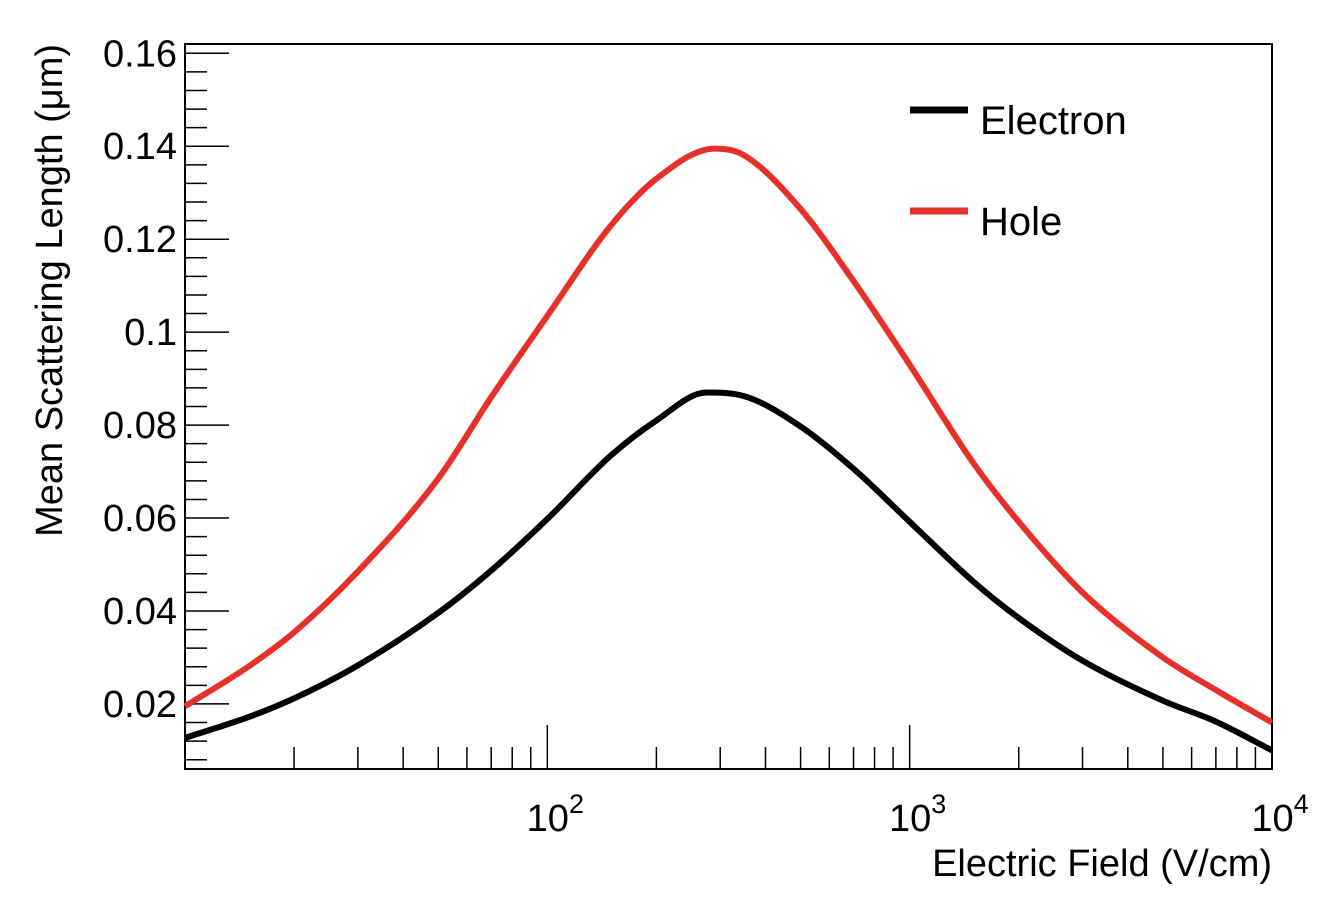 The width and height of the screenshot is (1328, 910). I want to click on x-tick-label: 10², so click(555, 814).